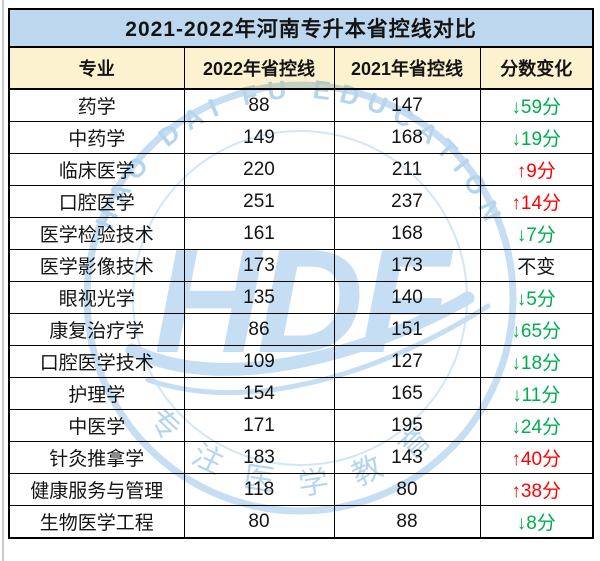  I want to click on header-row: 专业 2022年省控线 2021年省控线 分数变化, so click(301, 68).